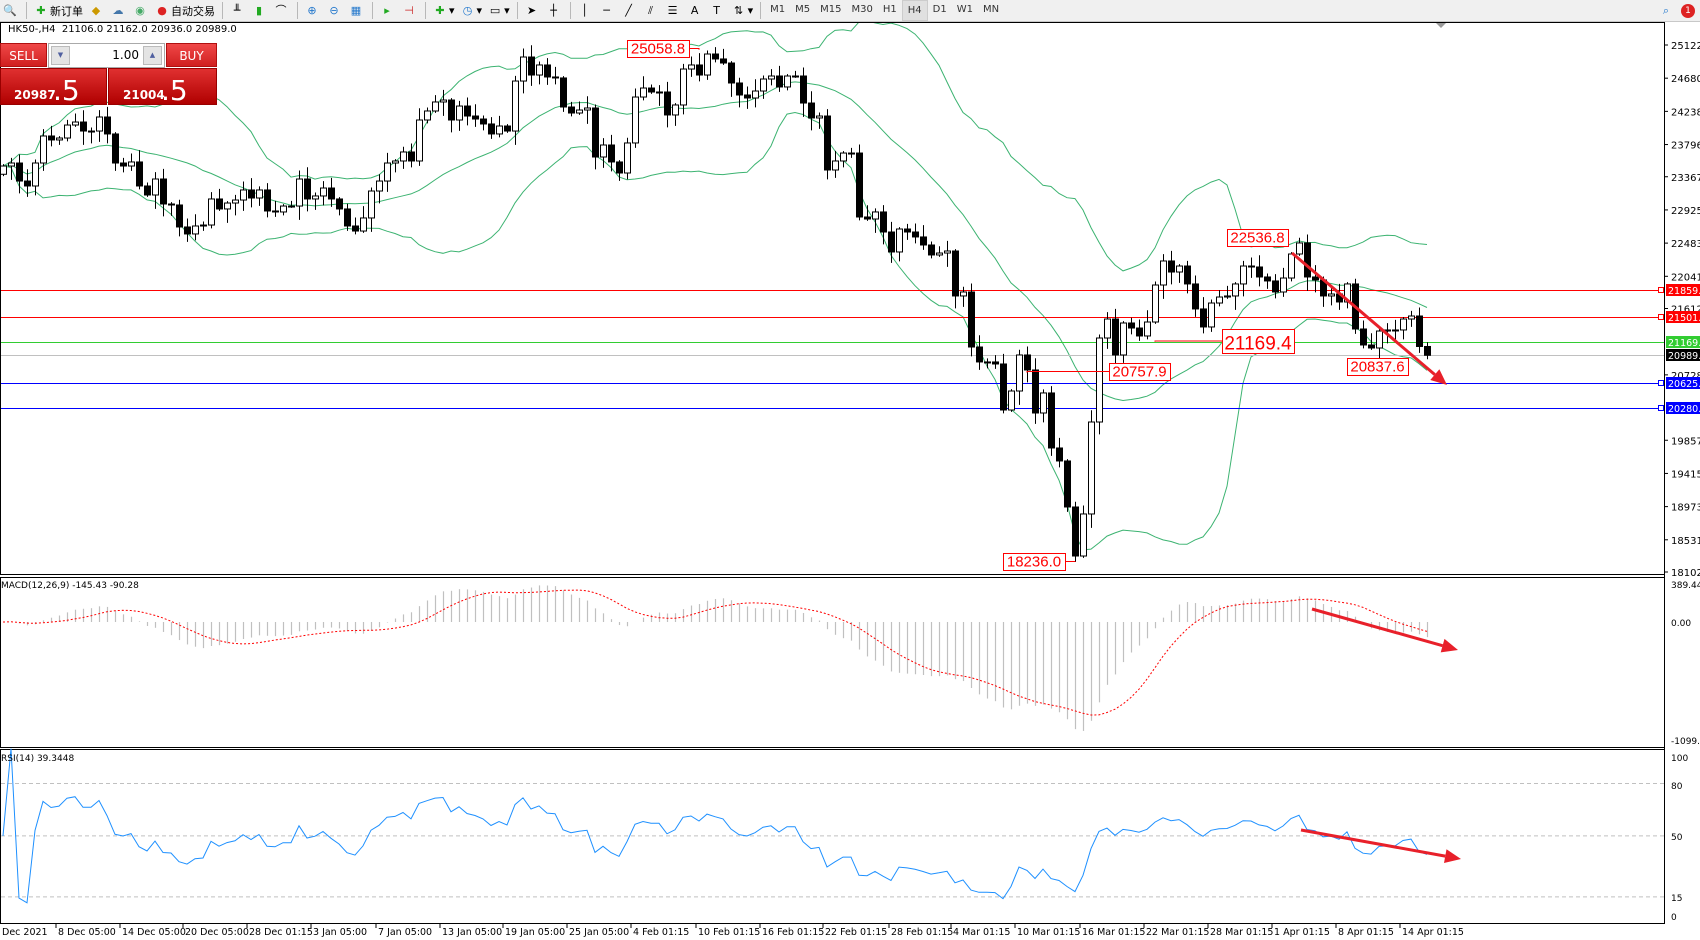  I want to click on line-handle, so click(1661, 317).